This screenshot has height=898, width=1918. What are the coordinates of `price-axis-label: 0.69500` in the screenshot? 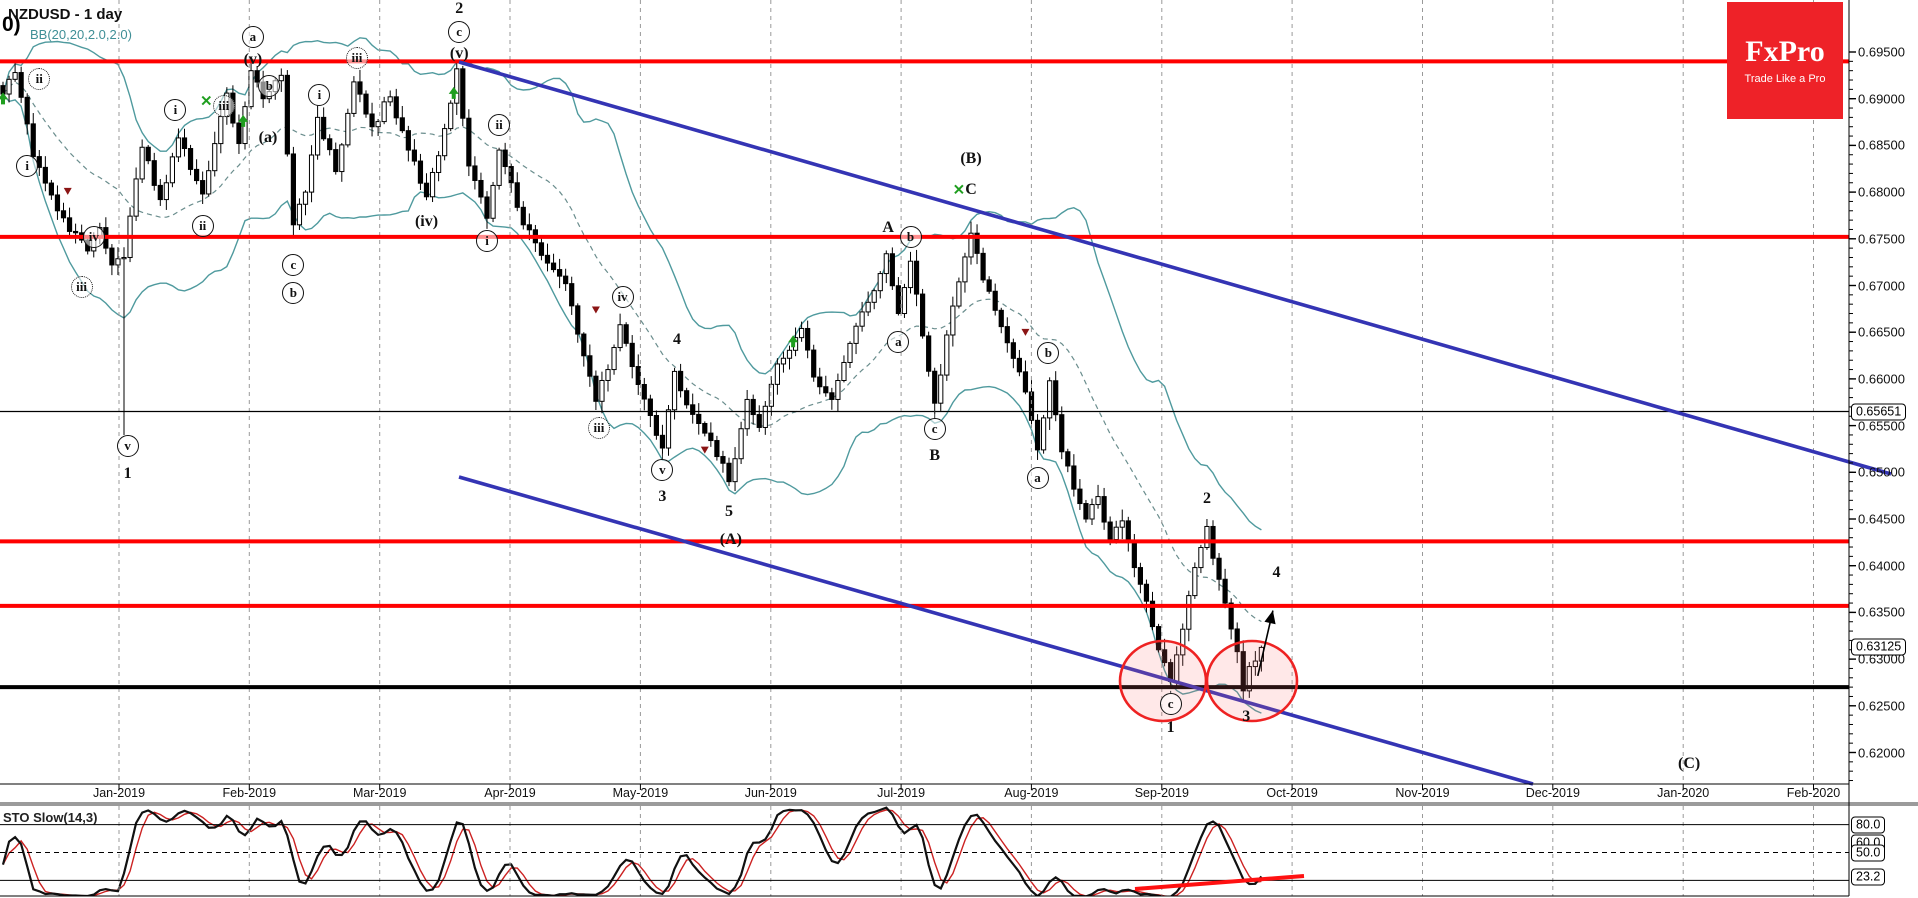 It's located at (1881, 52).